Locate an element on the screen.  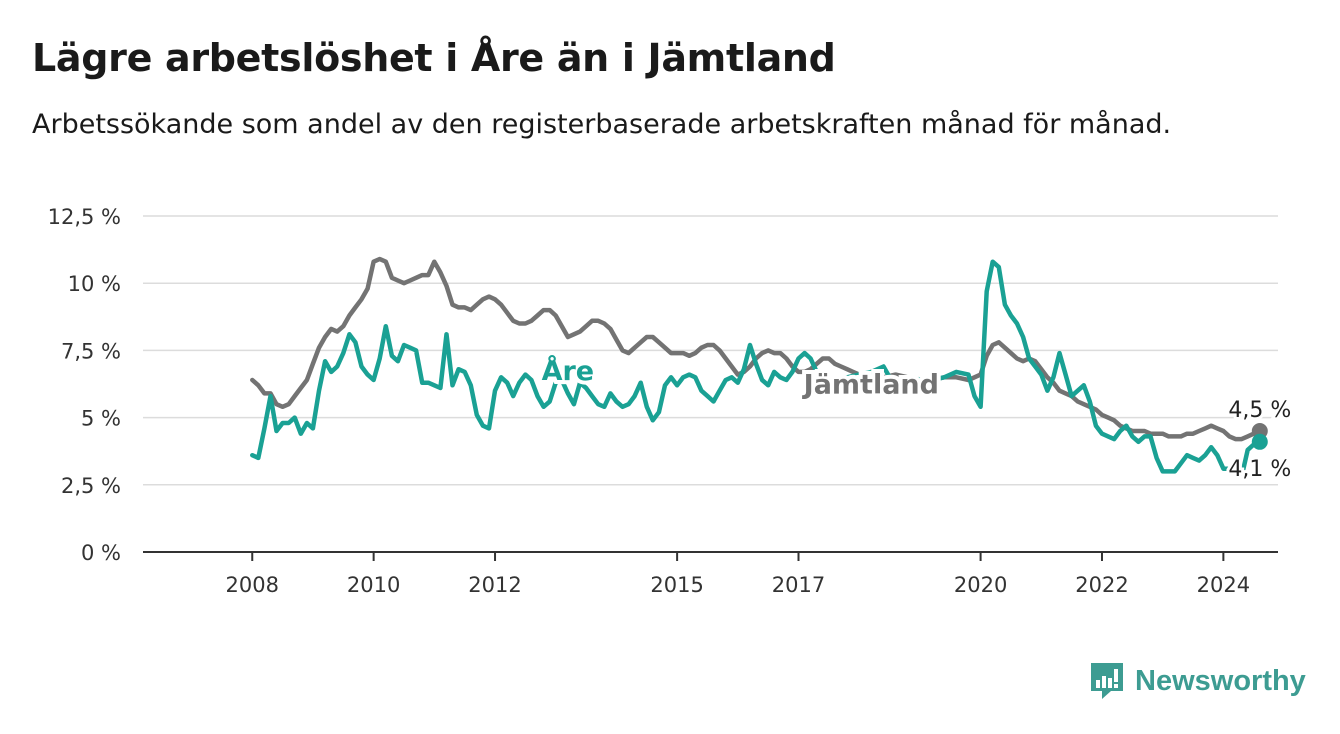
y-tick-label: 0 % is located at coordinates (101, 553).